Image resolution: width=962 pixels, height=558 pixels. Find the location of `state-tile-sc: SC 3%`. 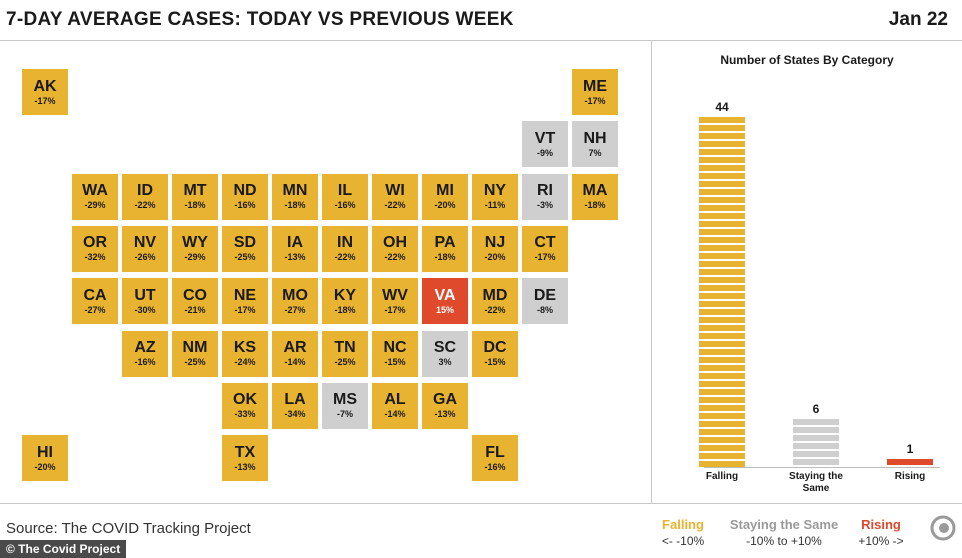

state-tile-sc: SC 3% is located at coordinates (445, 353).